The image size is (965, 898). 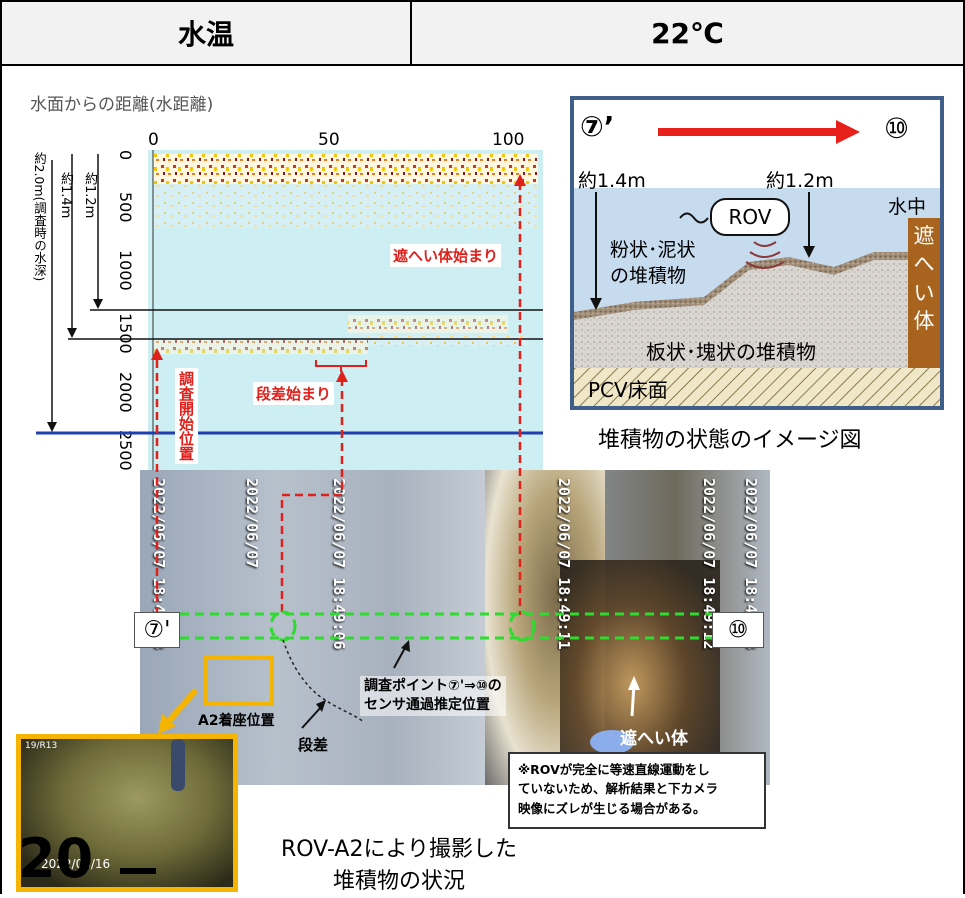 I want to click on sensor-arrow, so click(x=400, y=657).